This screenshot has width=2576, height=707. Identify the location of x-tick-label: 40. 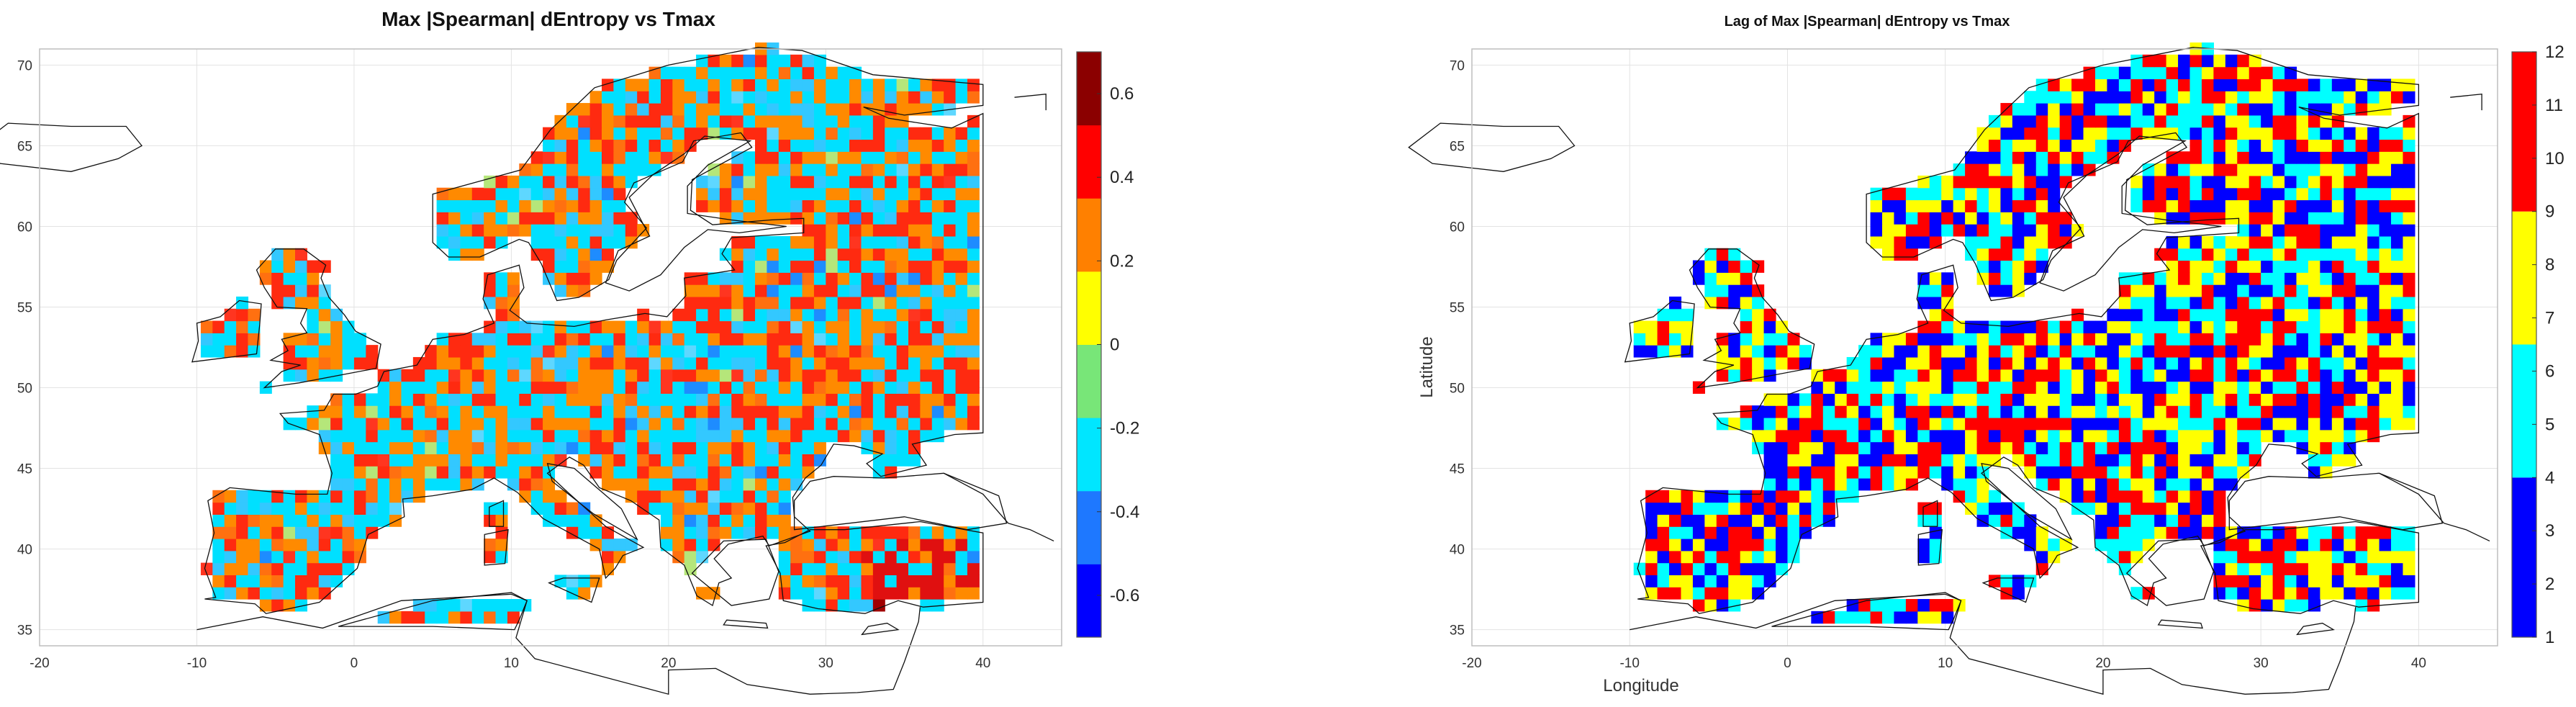
(2418, 664).